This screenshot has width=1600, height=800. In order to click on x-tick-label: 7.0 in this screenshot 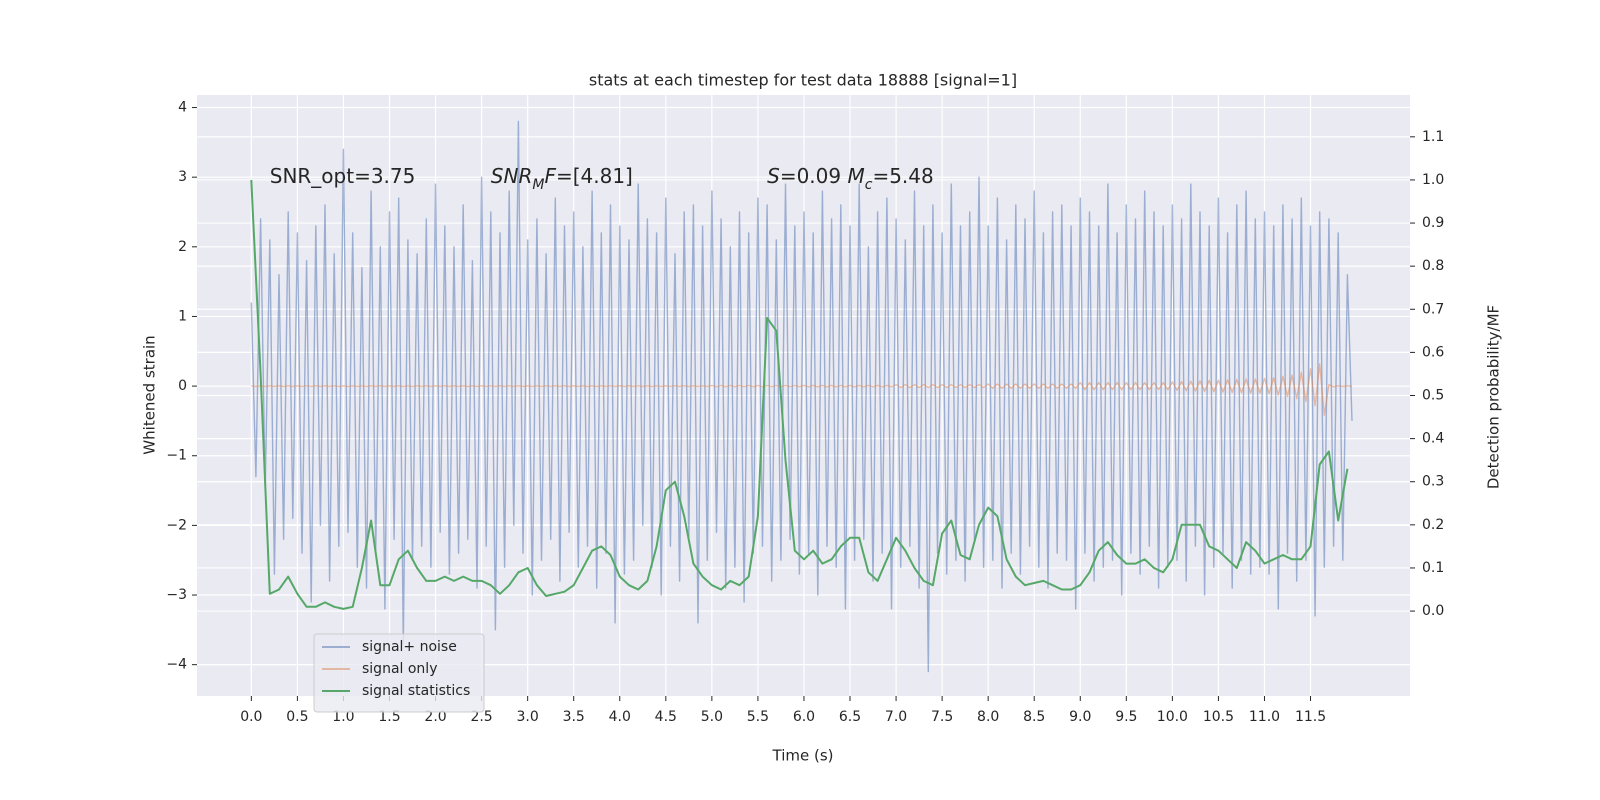, I will do `click(896, 717)`.